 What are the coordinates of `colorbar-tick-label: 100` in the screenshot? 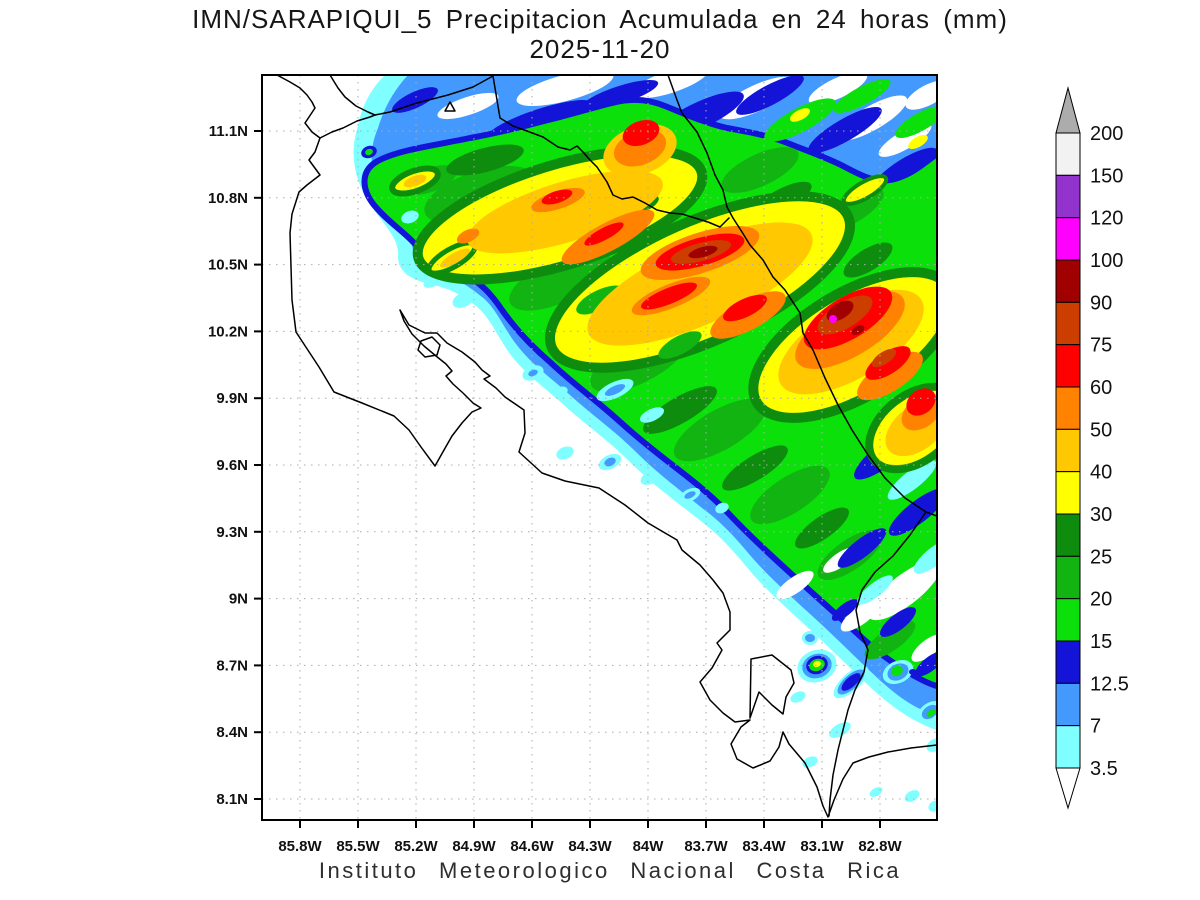 It's located at (1106, 261).